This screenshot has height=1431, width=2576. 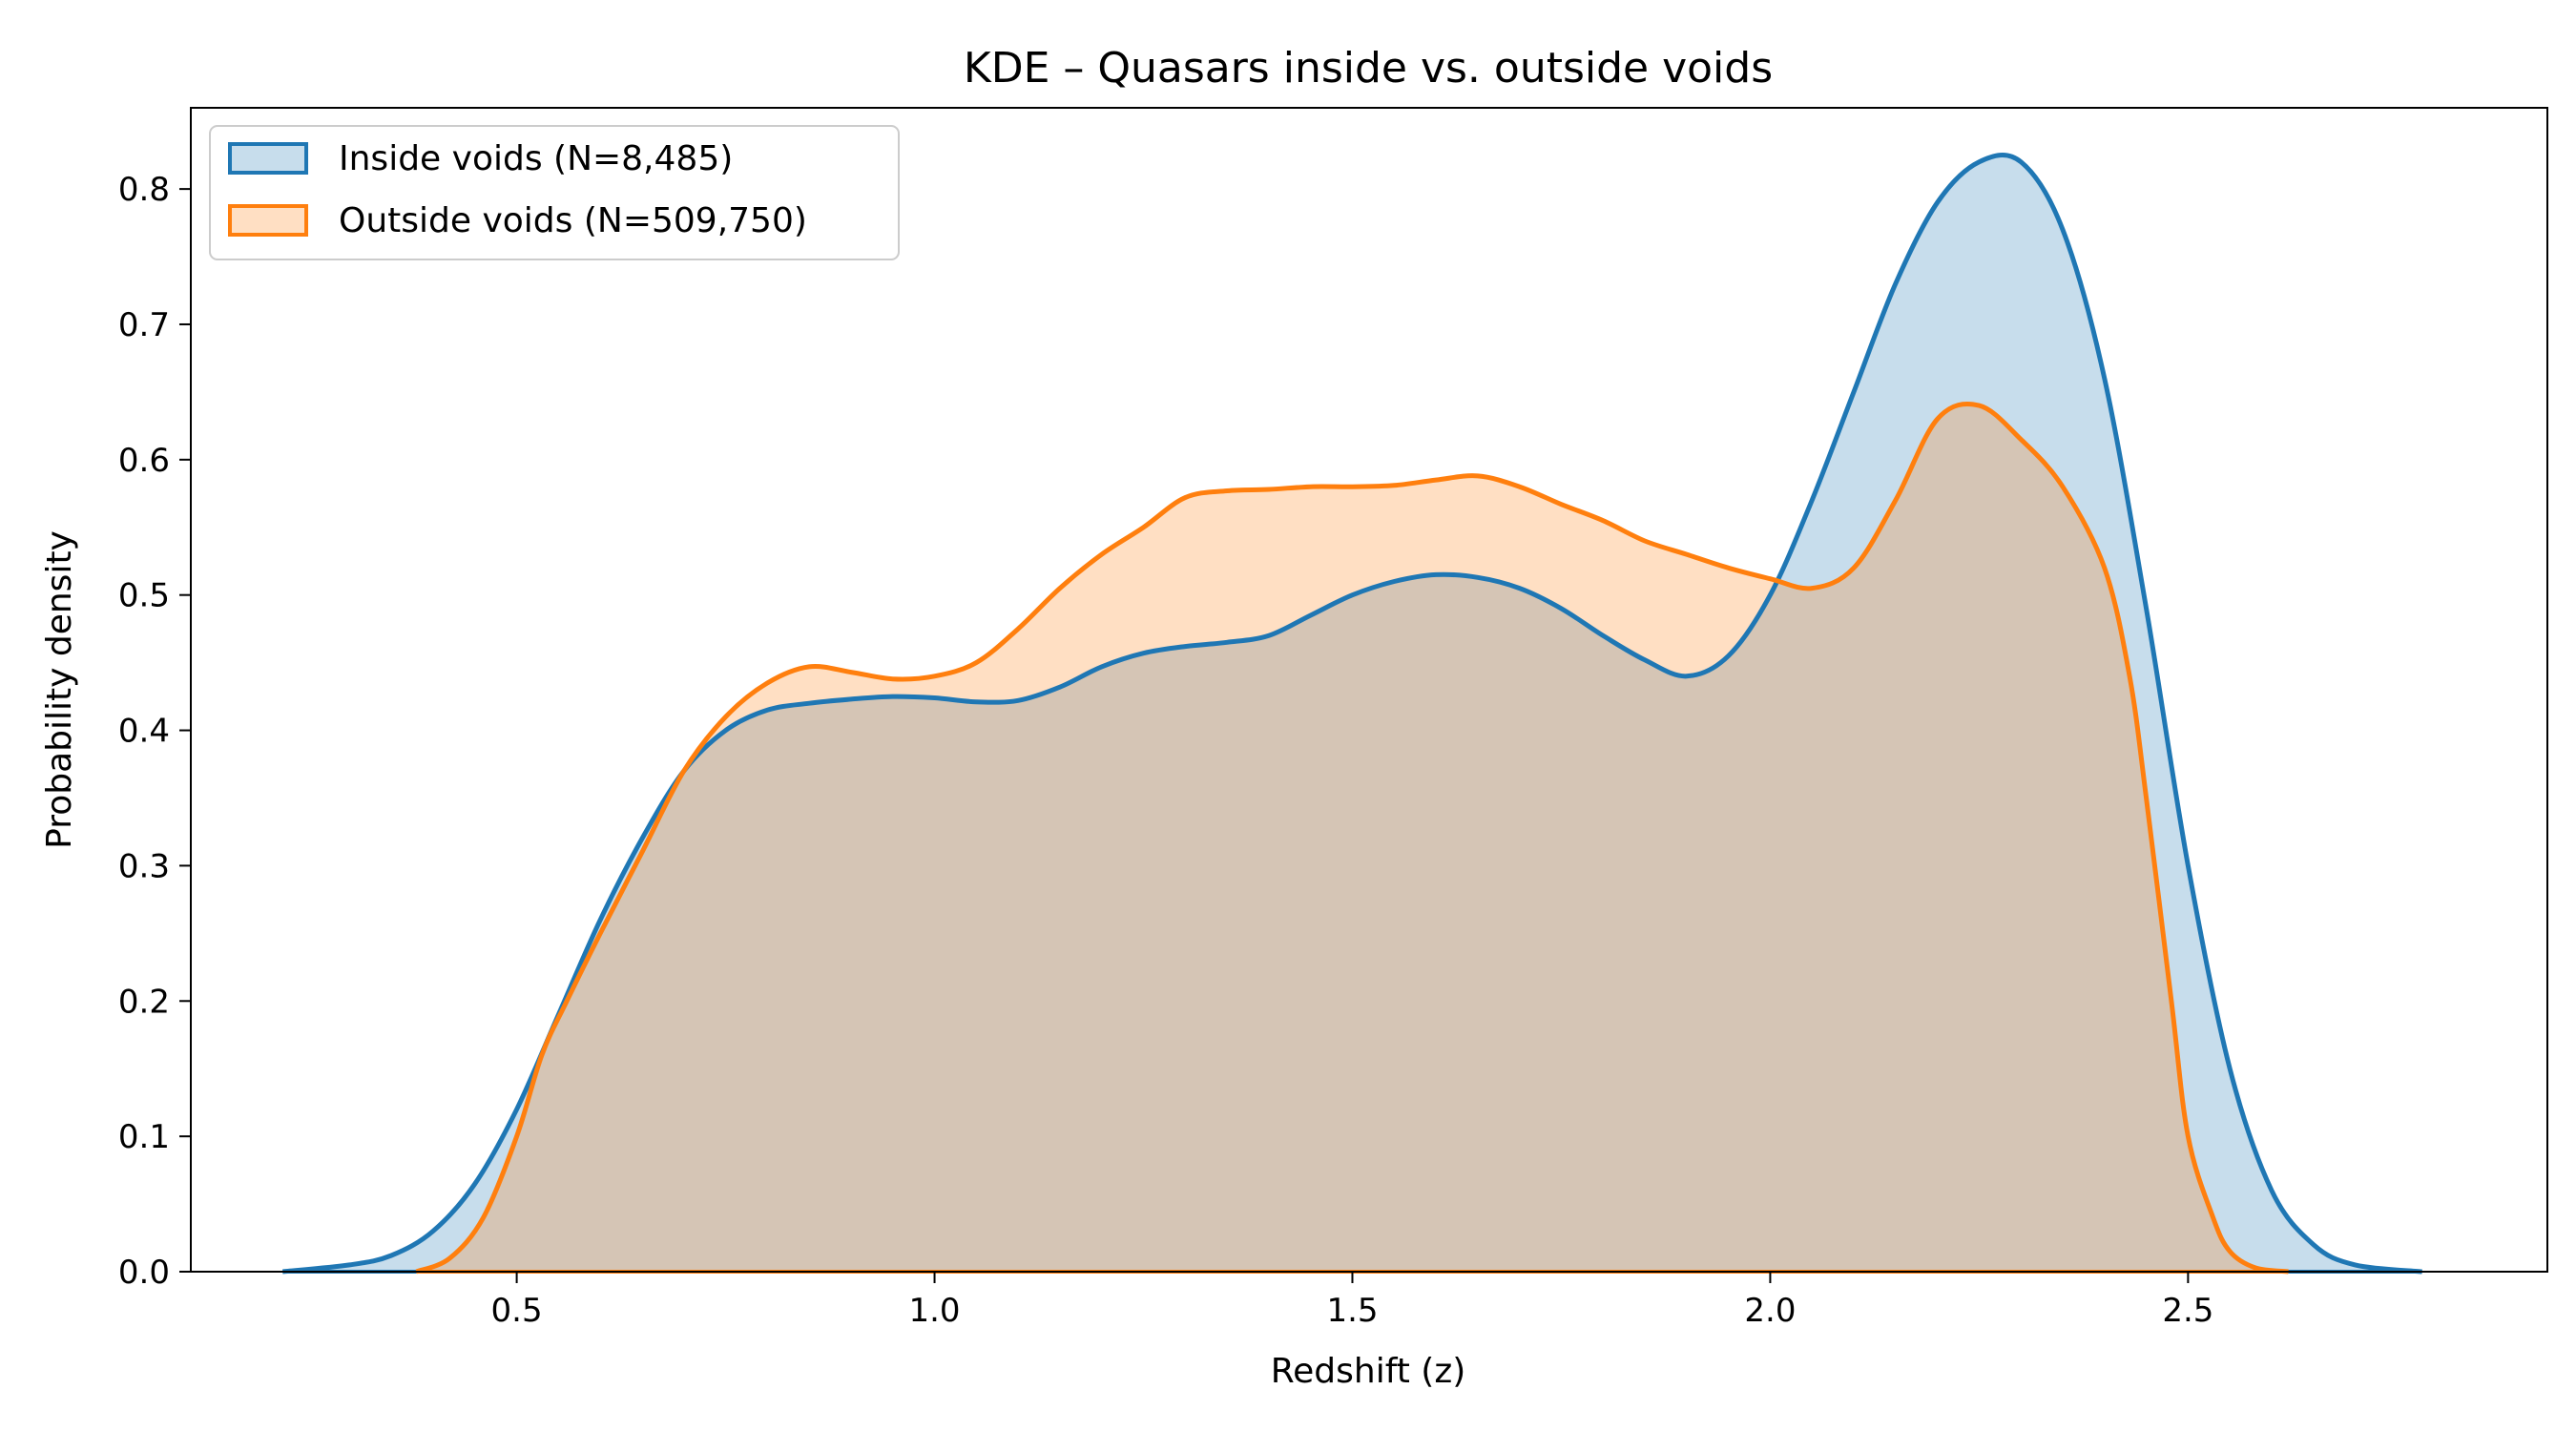 I want to click on y-tick-label: 0.4, so click(x=144, y=732).